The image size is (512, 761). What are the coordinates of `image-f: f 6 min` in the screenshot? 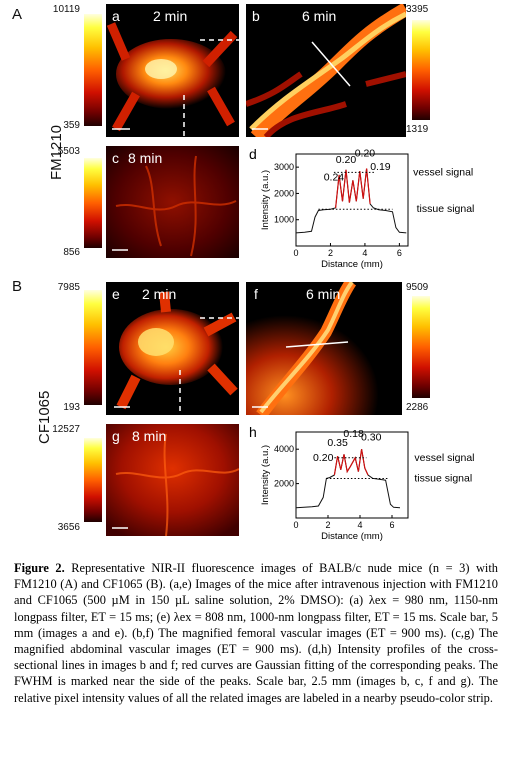 It's located at (324, 348).